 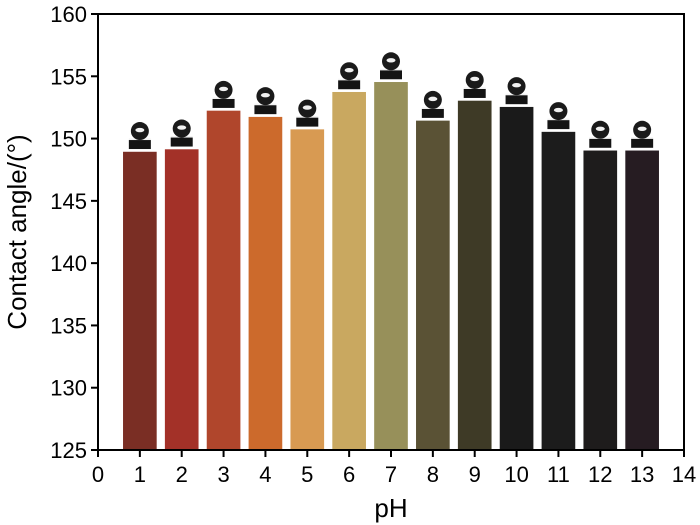 I want to click on x-tick-label: 2, so click(x=182, y=474).